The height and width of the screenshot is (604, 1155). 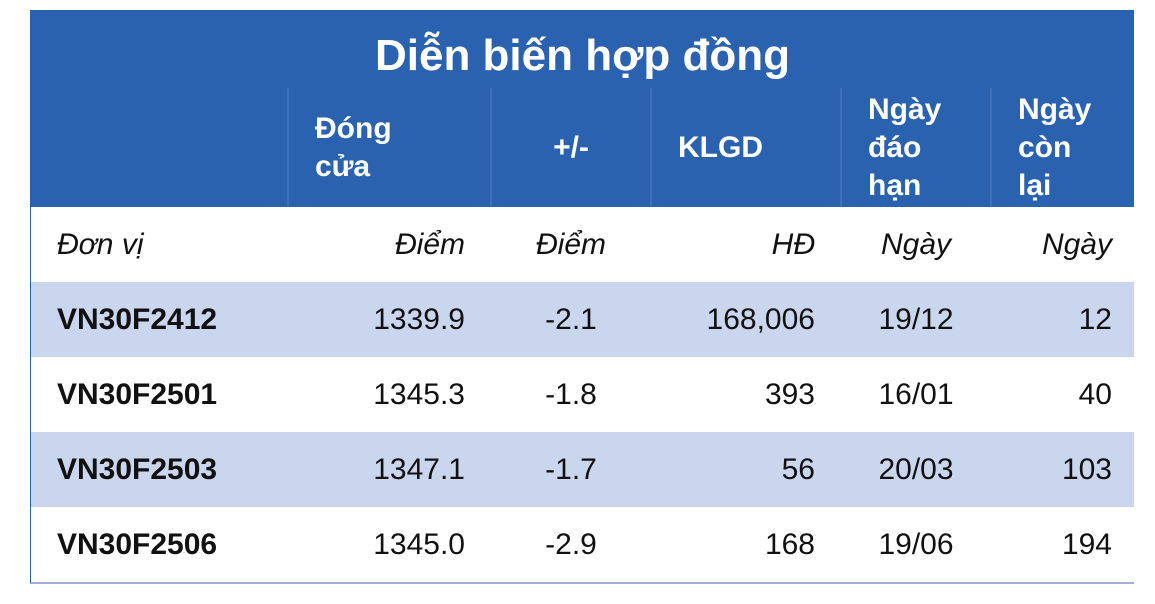 I want to click on table-cell: Đơn vị, so click(x=100, y=244).